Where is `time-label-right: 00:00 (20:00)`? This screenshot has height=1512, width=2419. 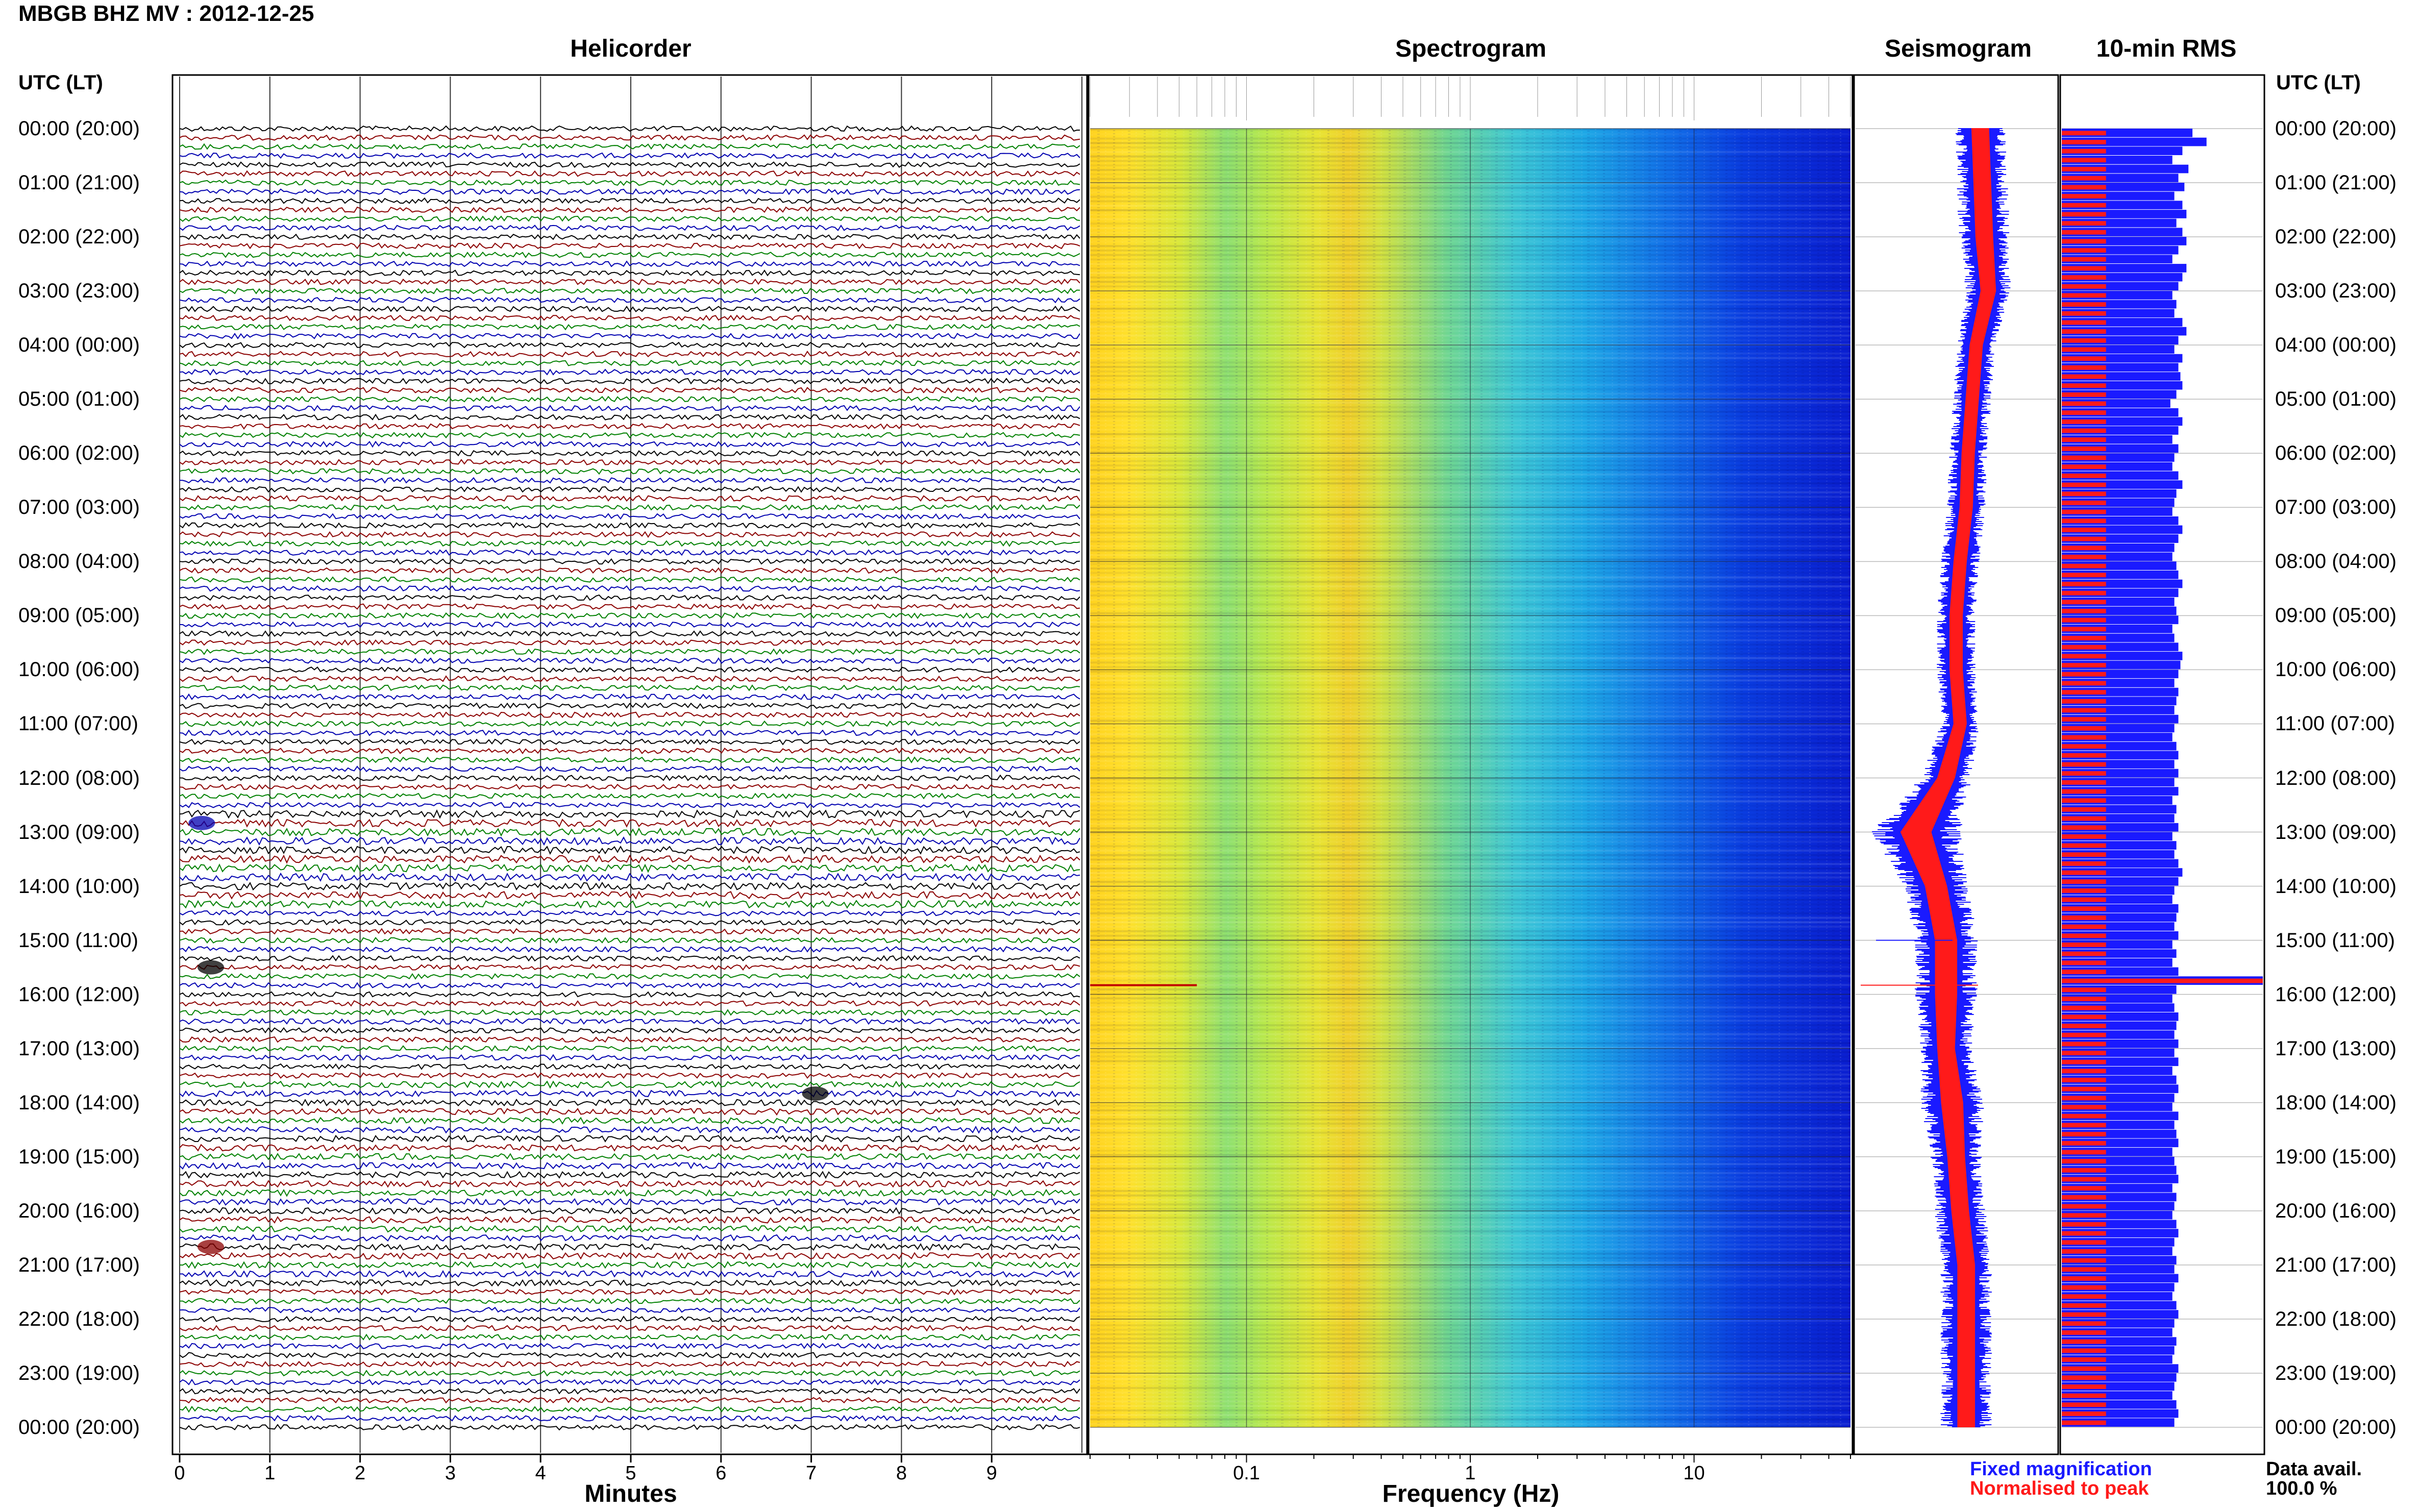 time-label-right: 00:00 (20:00) is located at coordinates (2336, 128).